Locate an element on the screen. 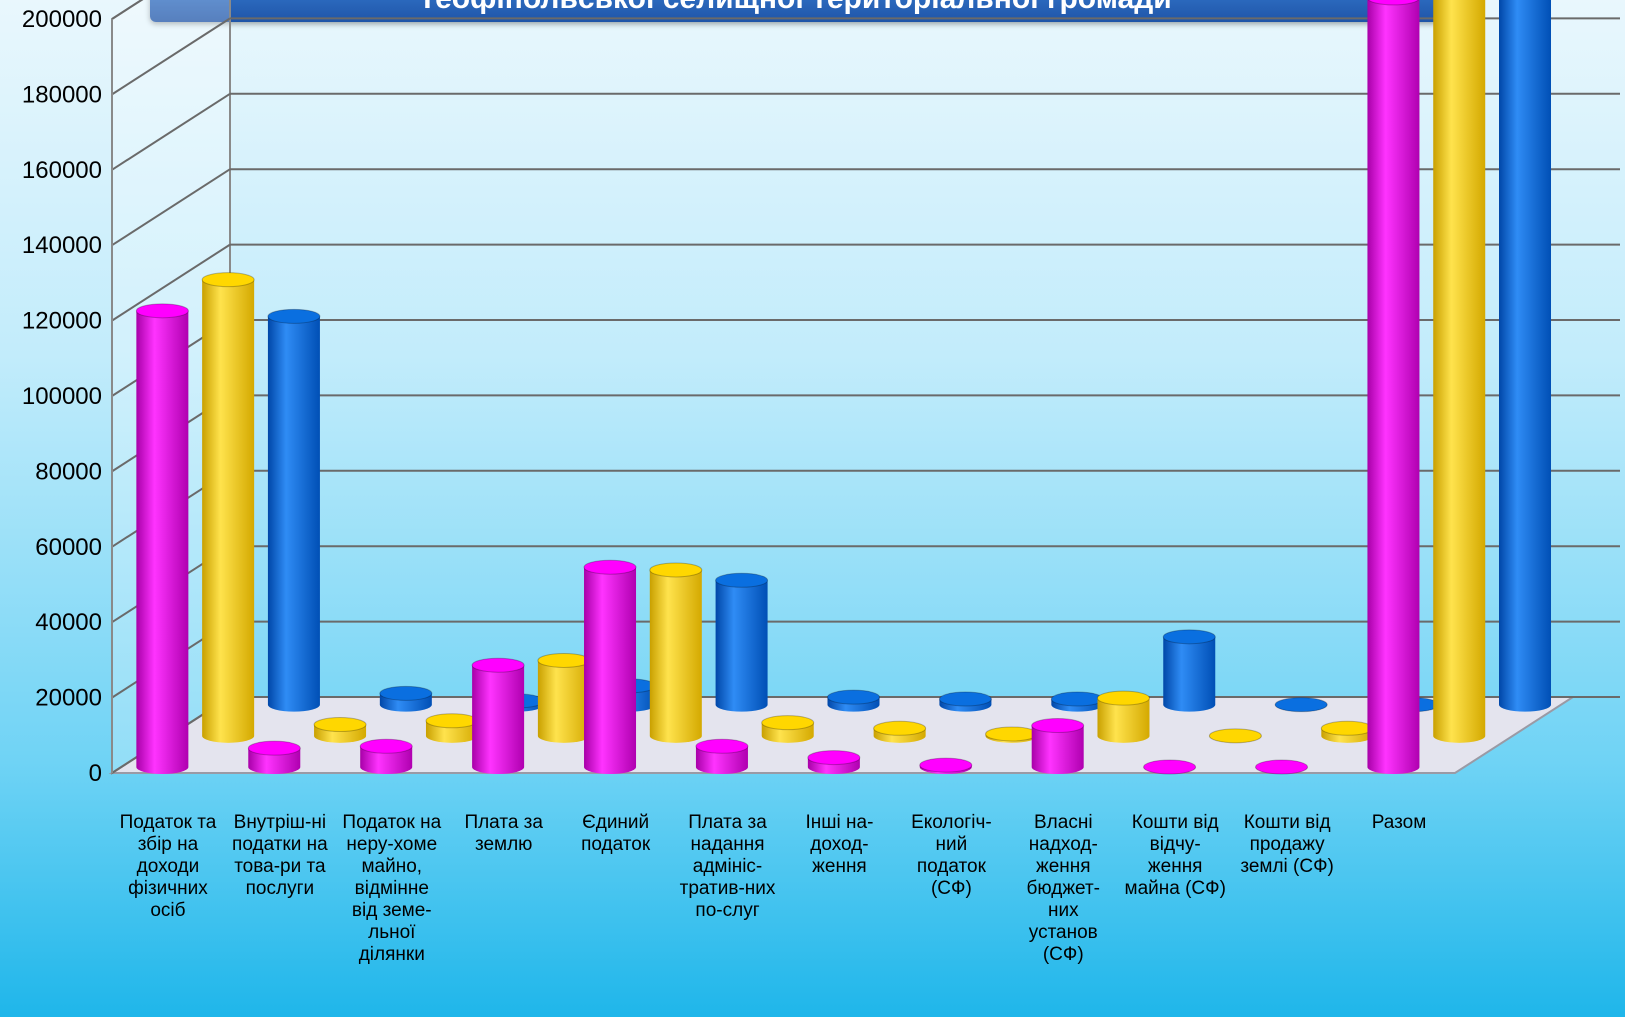  y-tick-label: 160000 is located at coordinates (62, 170).